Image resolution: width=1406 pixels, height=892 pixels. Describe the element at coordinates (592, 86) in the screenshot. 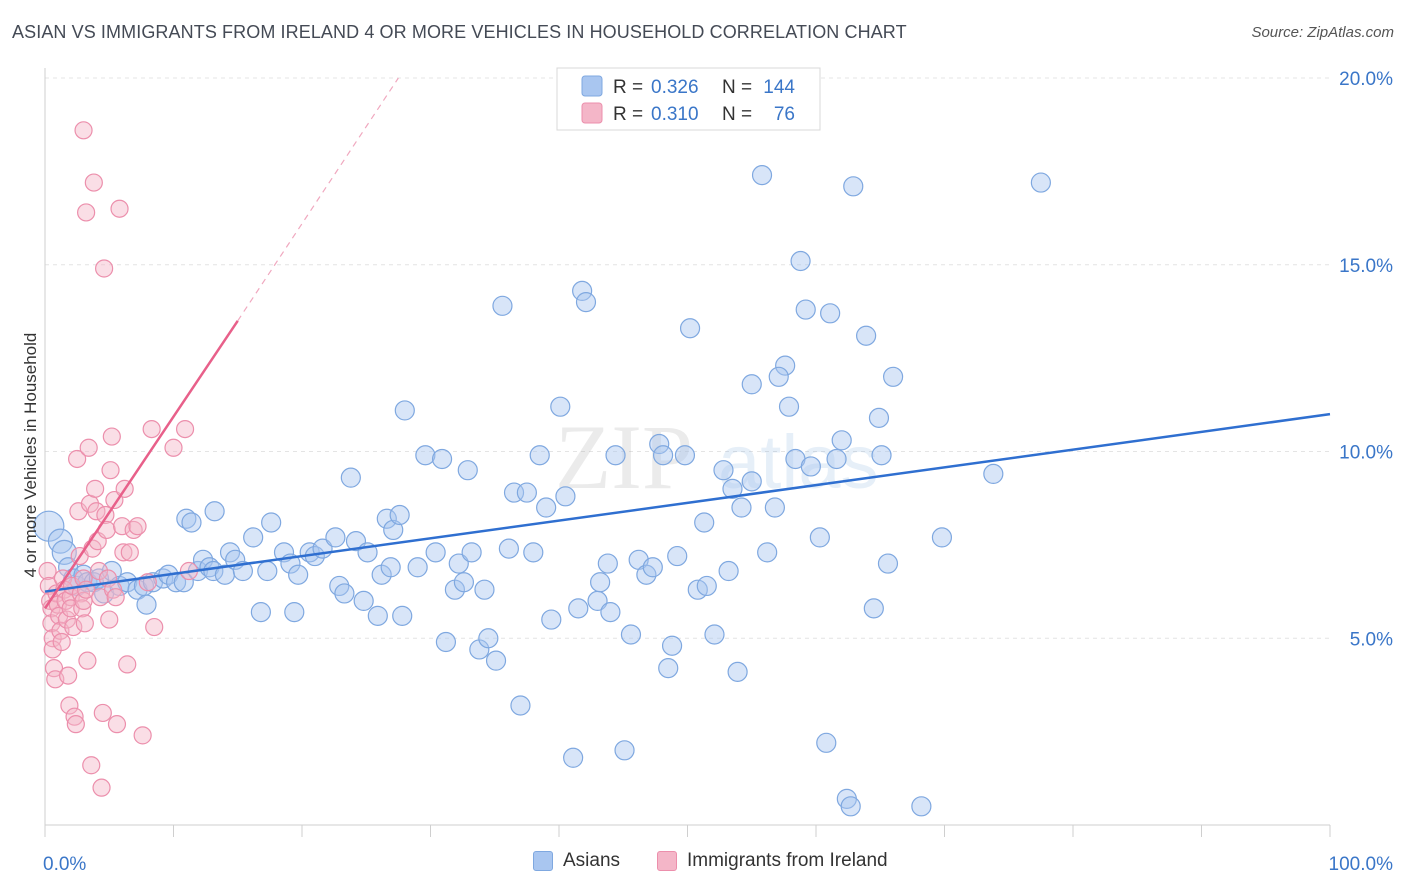

I see `legend-swatch-blue` at that location.